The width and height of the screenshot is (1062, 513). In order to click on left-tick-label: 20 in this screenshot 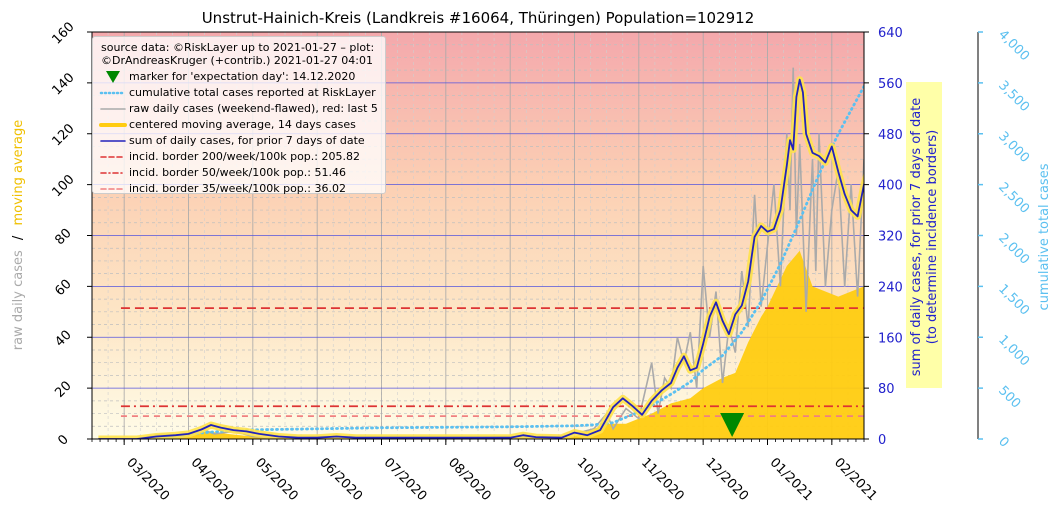, I will do `click(63, 389)`.